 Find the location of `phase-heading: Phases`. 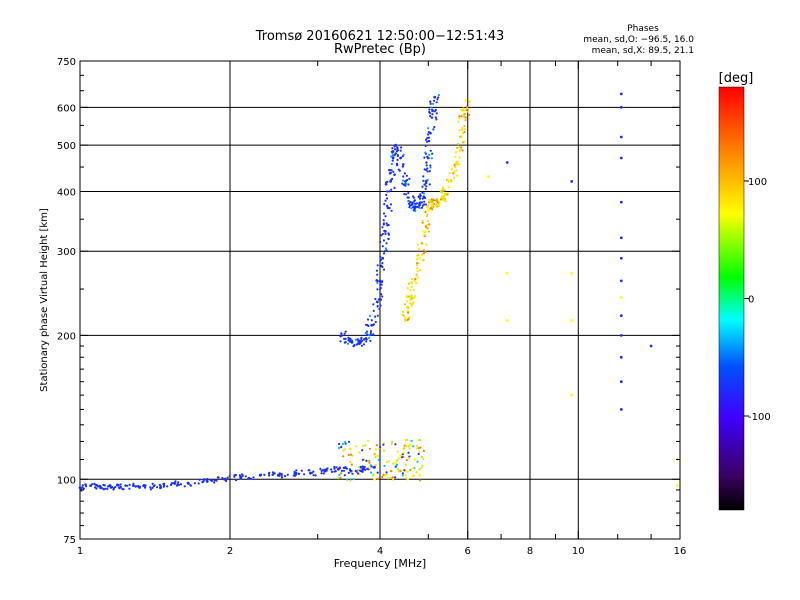

phase-heading: Phases is located at coordinates (643, 29).